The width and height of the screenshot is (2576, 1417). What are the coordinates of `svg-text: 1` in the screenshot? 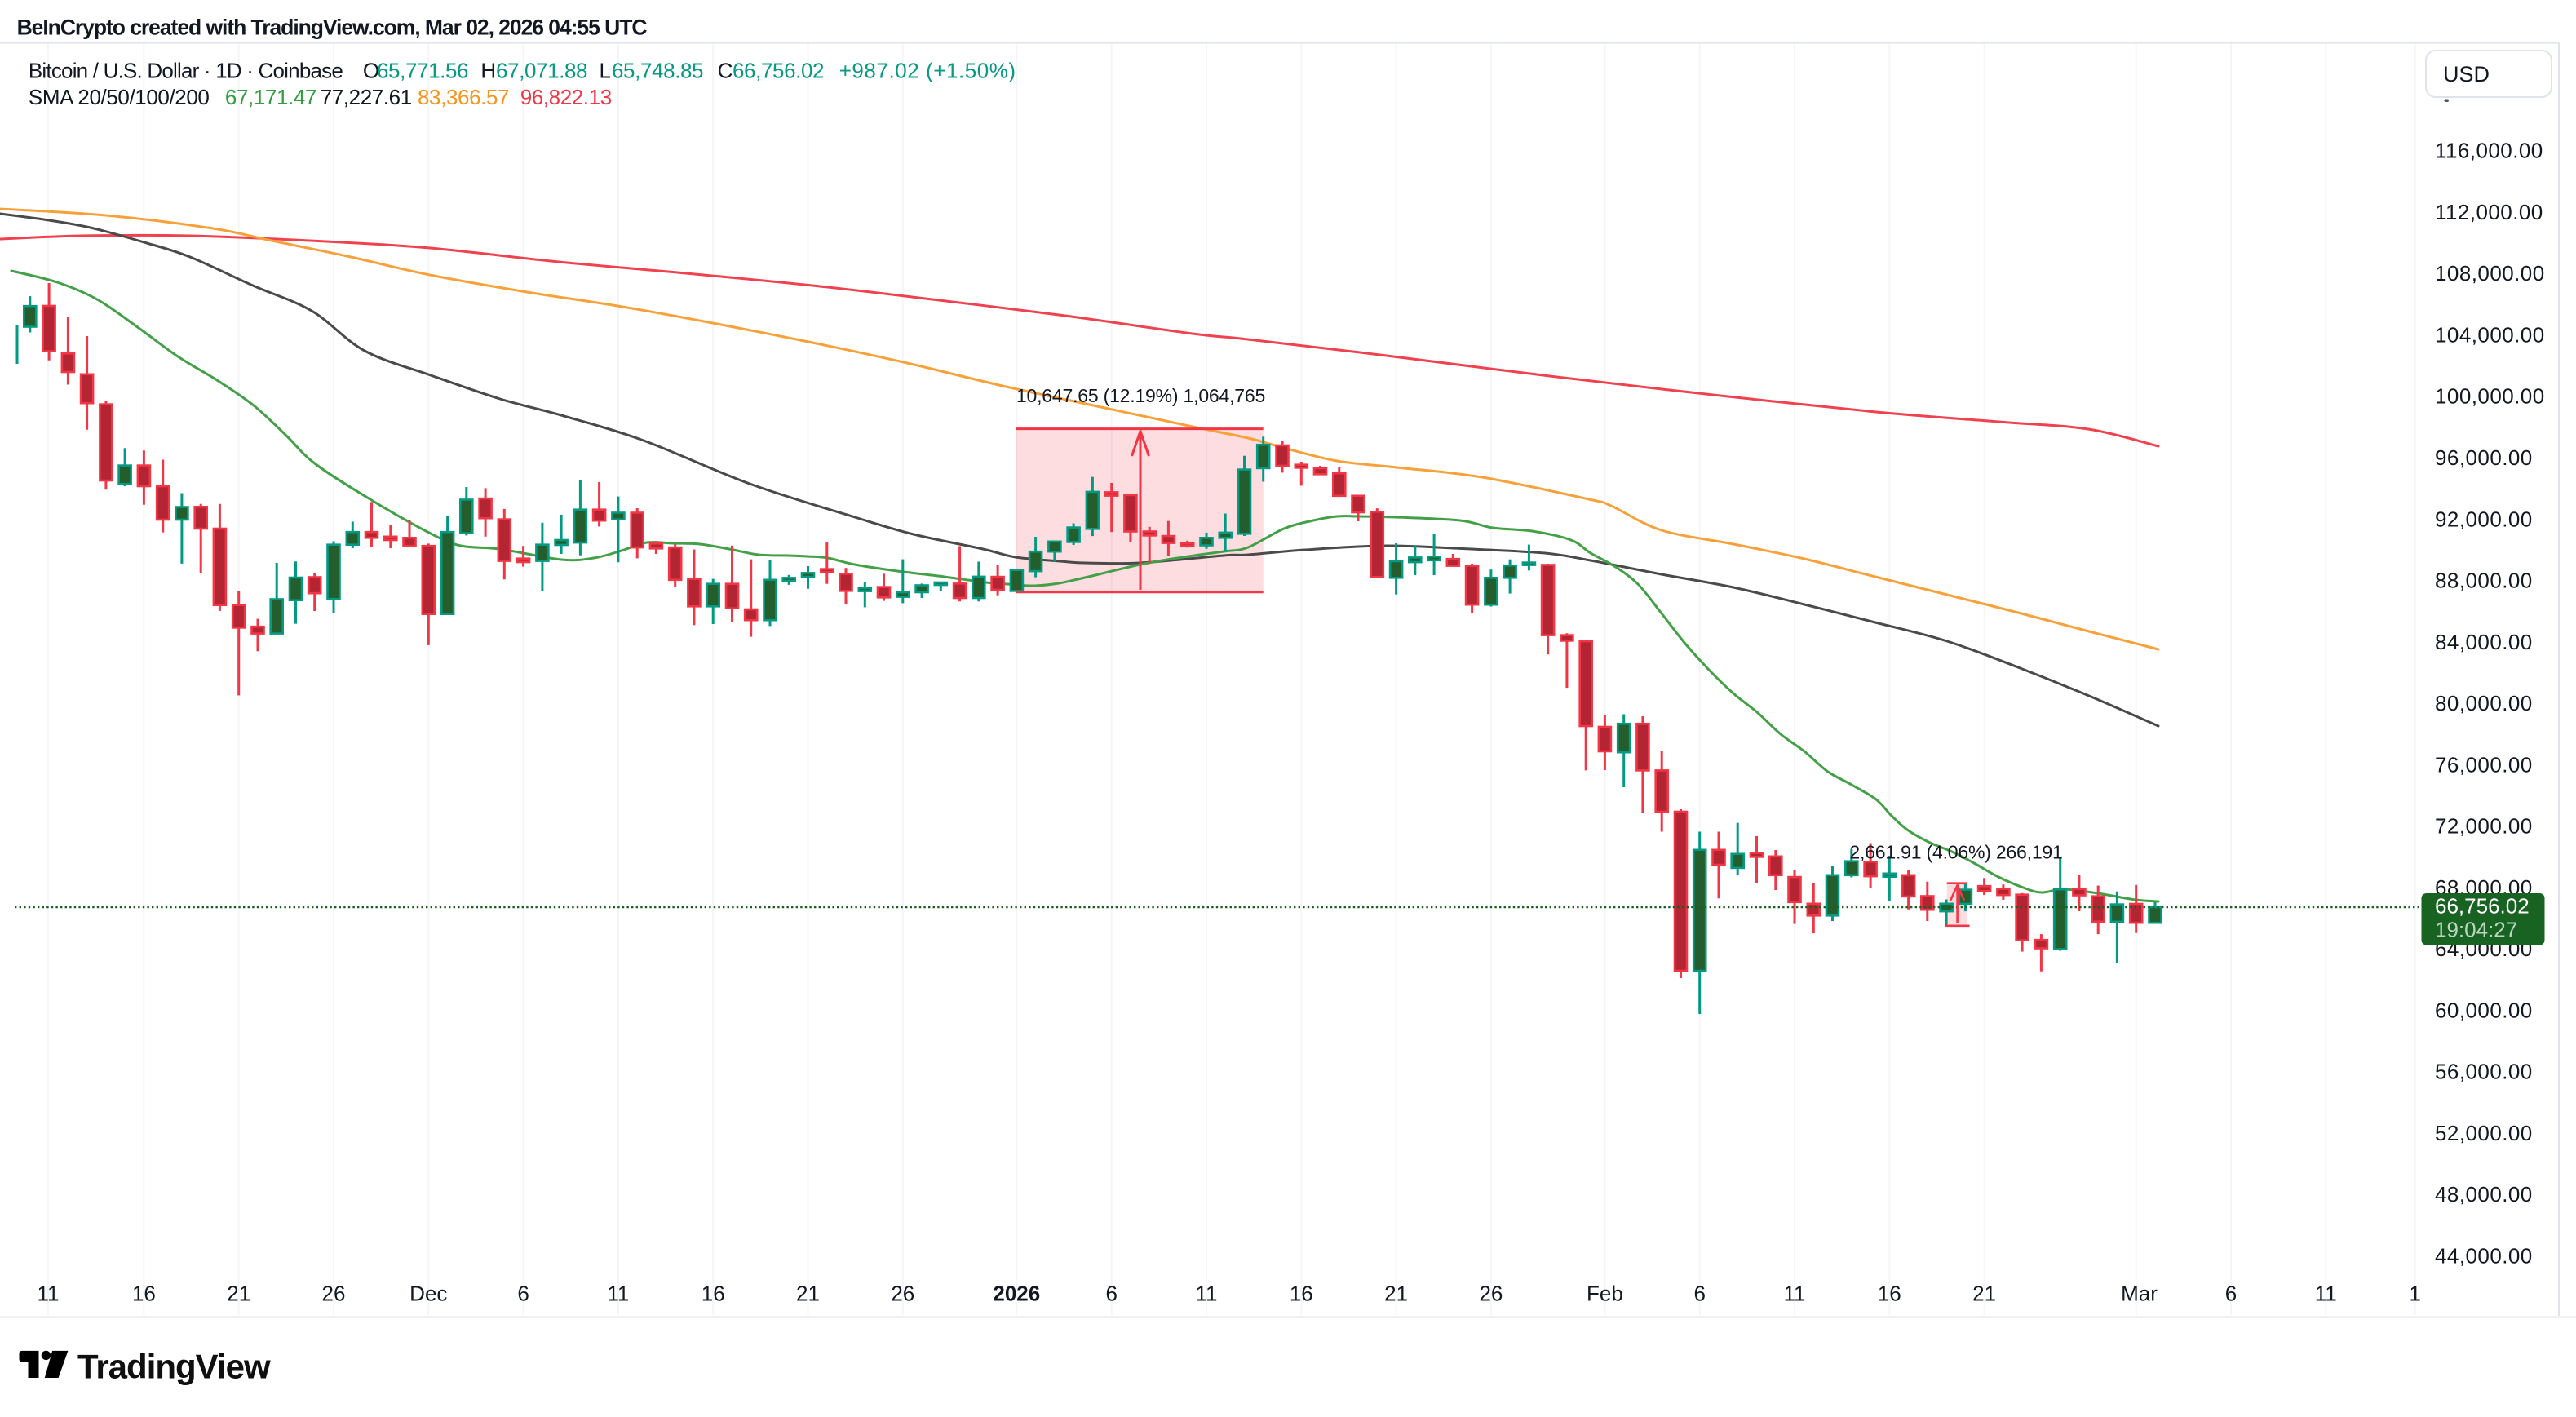 It's located at (2414, 1294).